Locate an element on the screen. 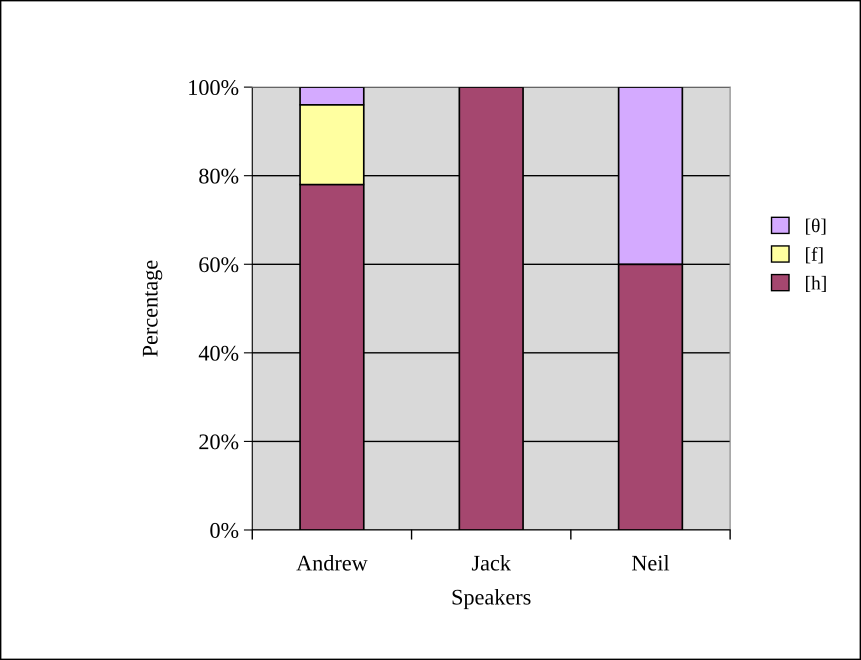 The width and height of the screenshot is (861, 660). legend-label: [θ] is located at coordinates (816, 226).